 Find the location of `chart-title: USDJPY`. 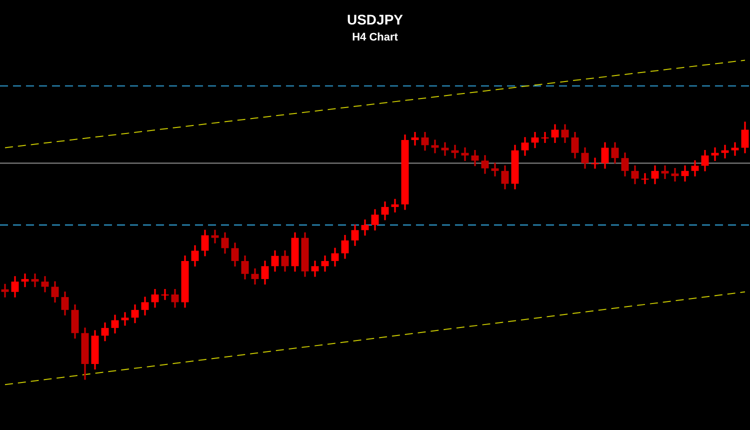

chart-title: USDJPY is located at coordinates (375, 19).